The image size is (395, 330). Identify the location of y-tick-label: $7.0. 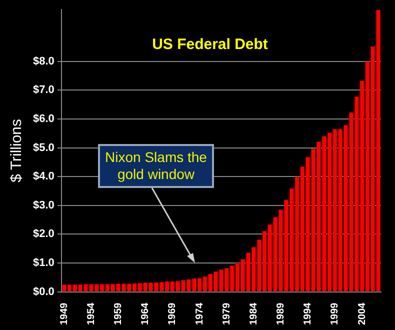
(43, 90).